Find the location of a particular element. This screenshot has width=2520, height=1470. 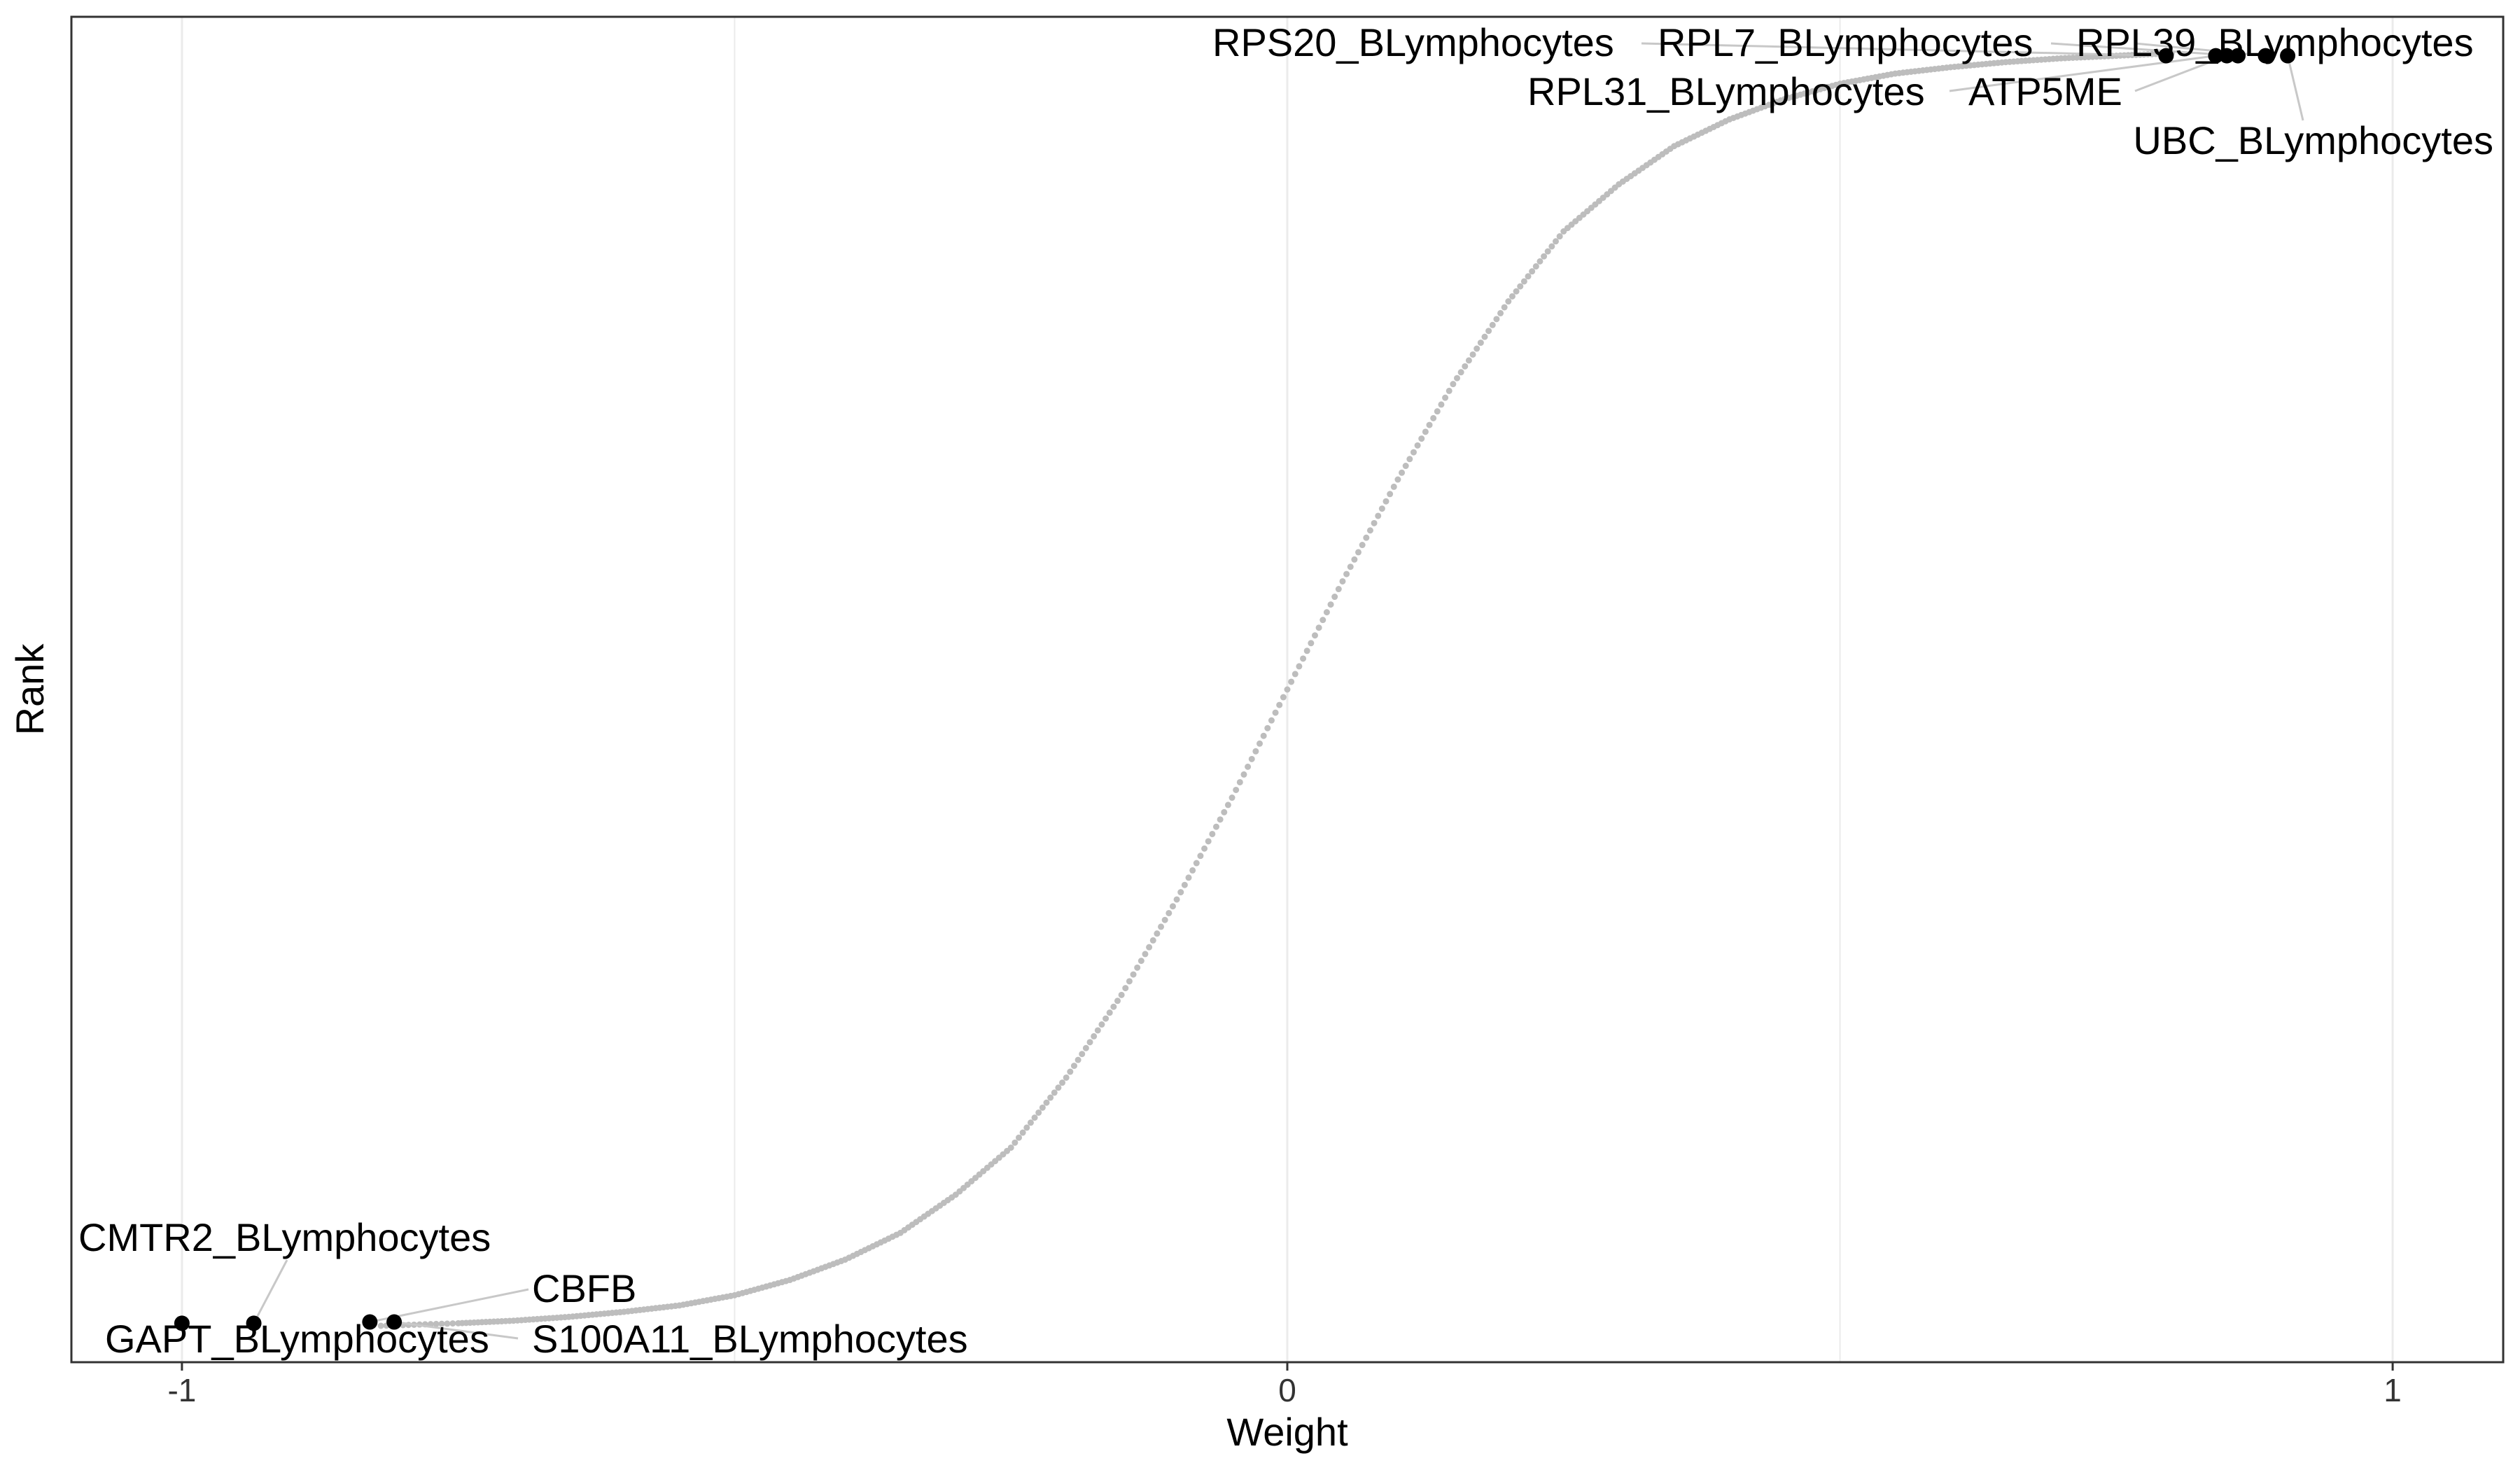

point-label: RPL39_BLymphocytes is located at coordinates (2275, 42).